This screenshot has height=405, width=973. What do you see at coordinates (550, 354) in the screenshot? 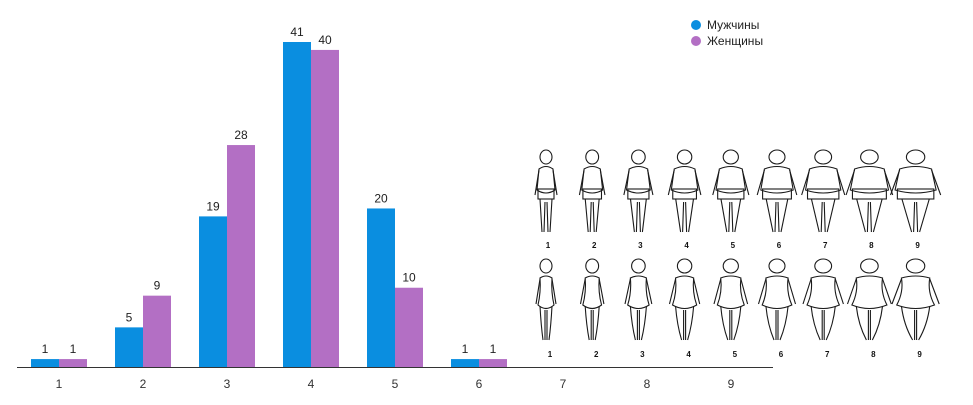
I see `female-figure-number: 1` at bounding box center [550, 354].